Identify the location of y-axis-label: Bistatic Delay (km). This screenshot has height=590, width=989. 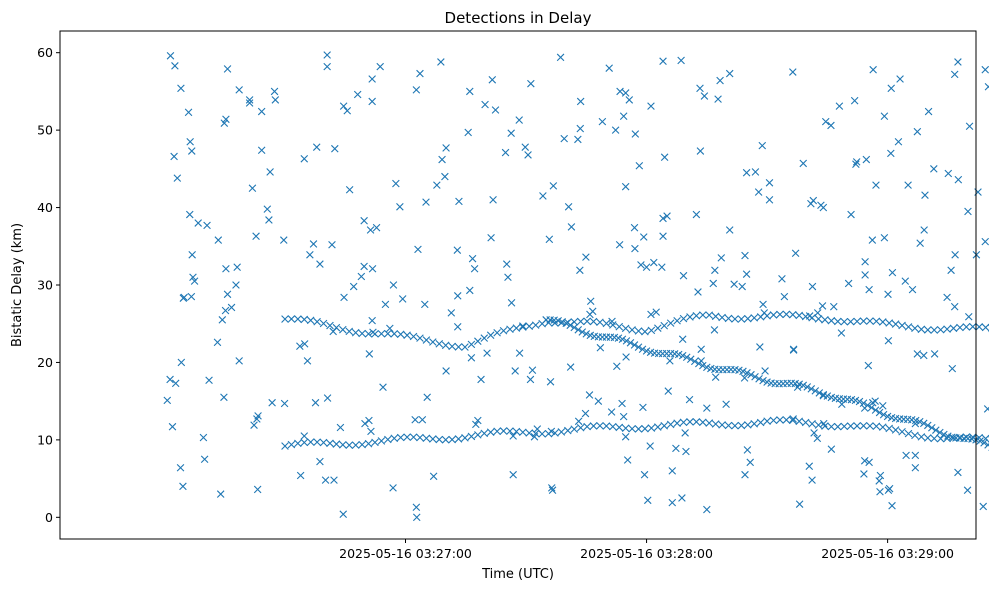
(17, 285).